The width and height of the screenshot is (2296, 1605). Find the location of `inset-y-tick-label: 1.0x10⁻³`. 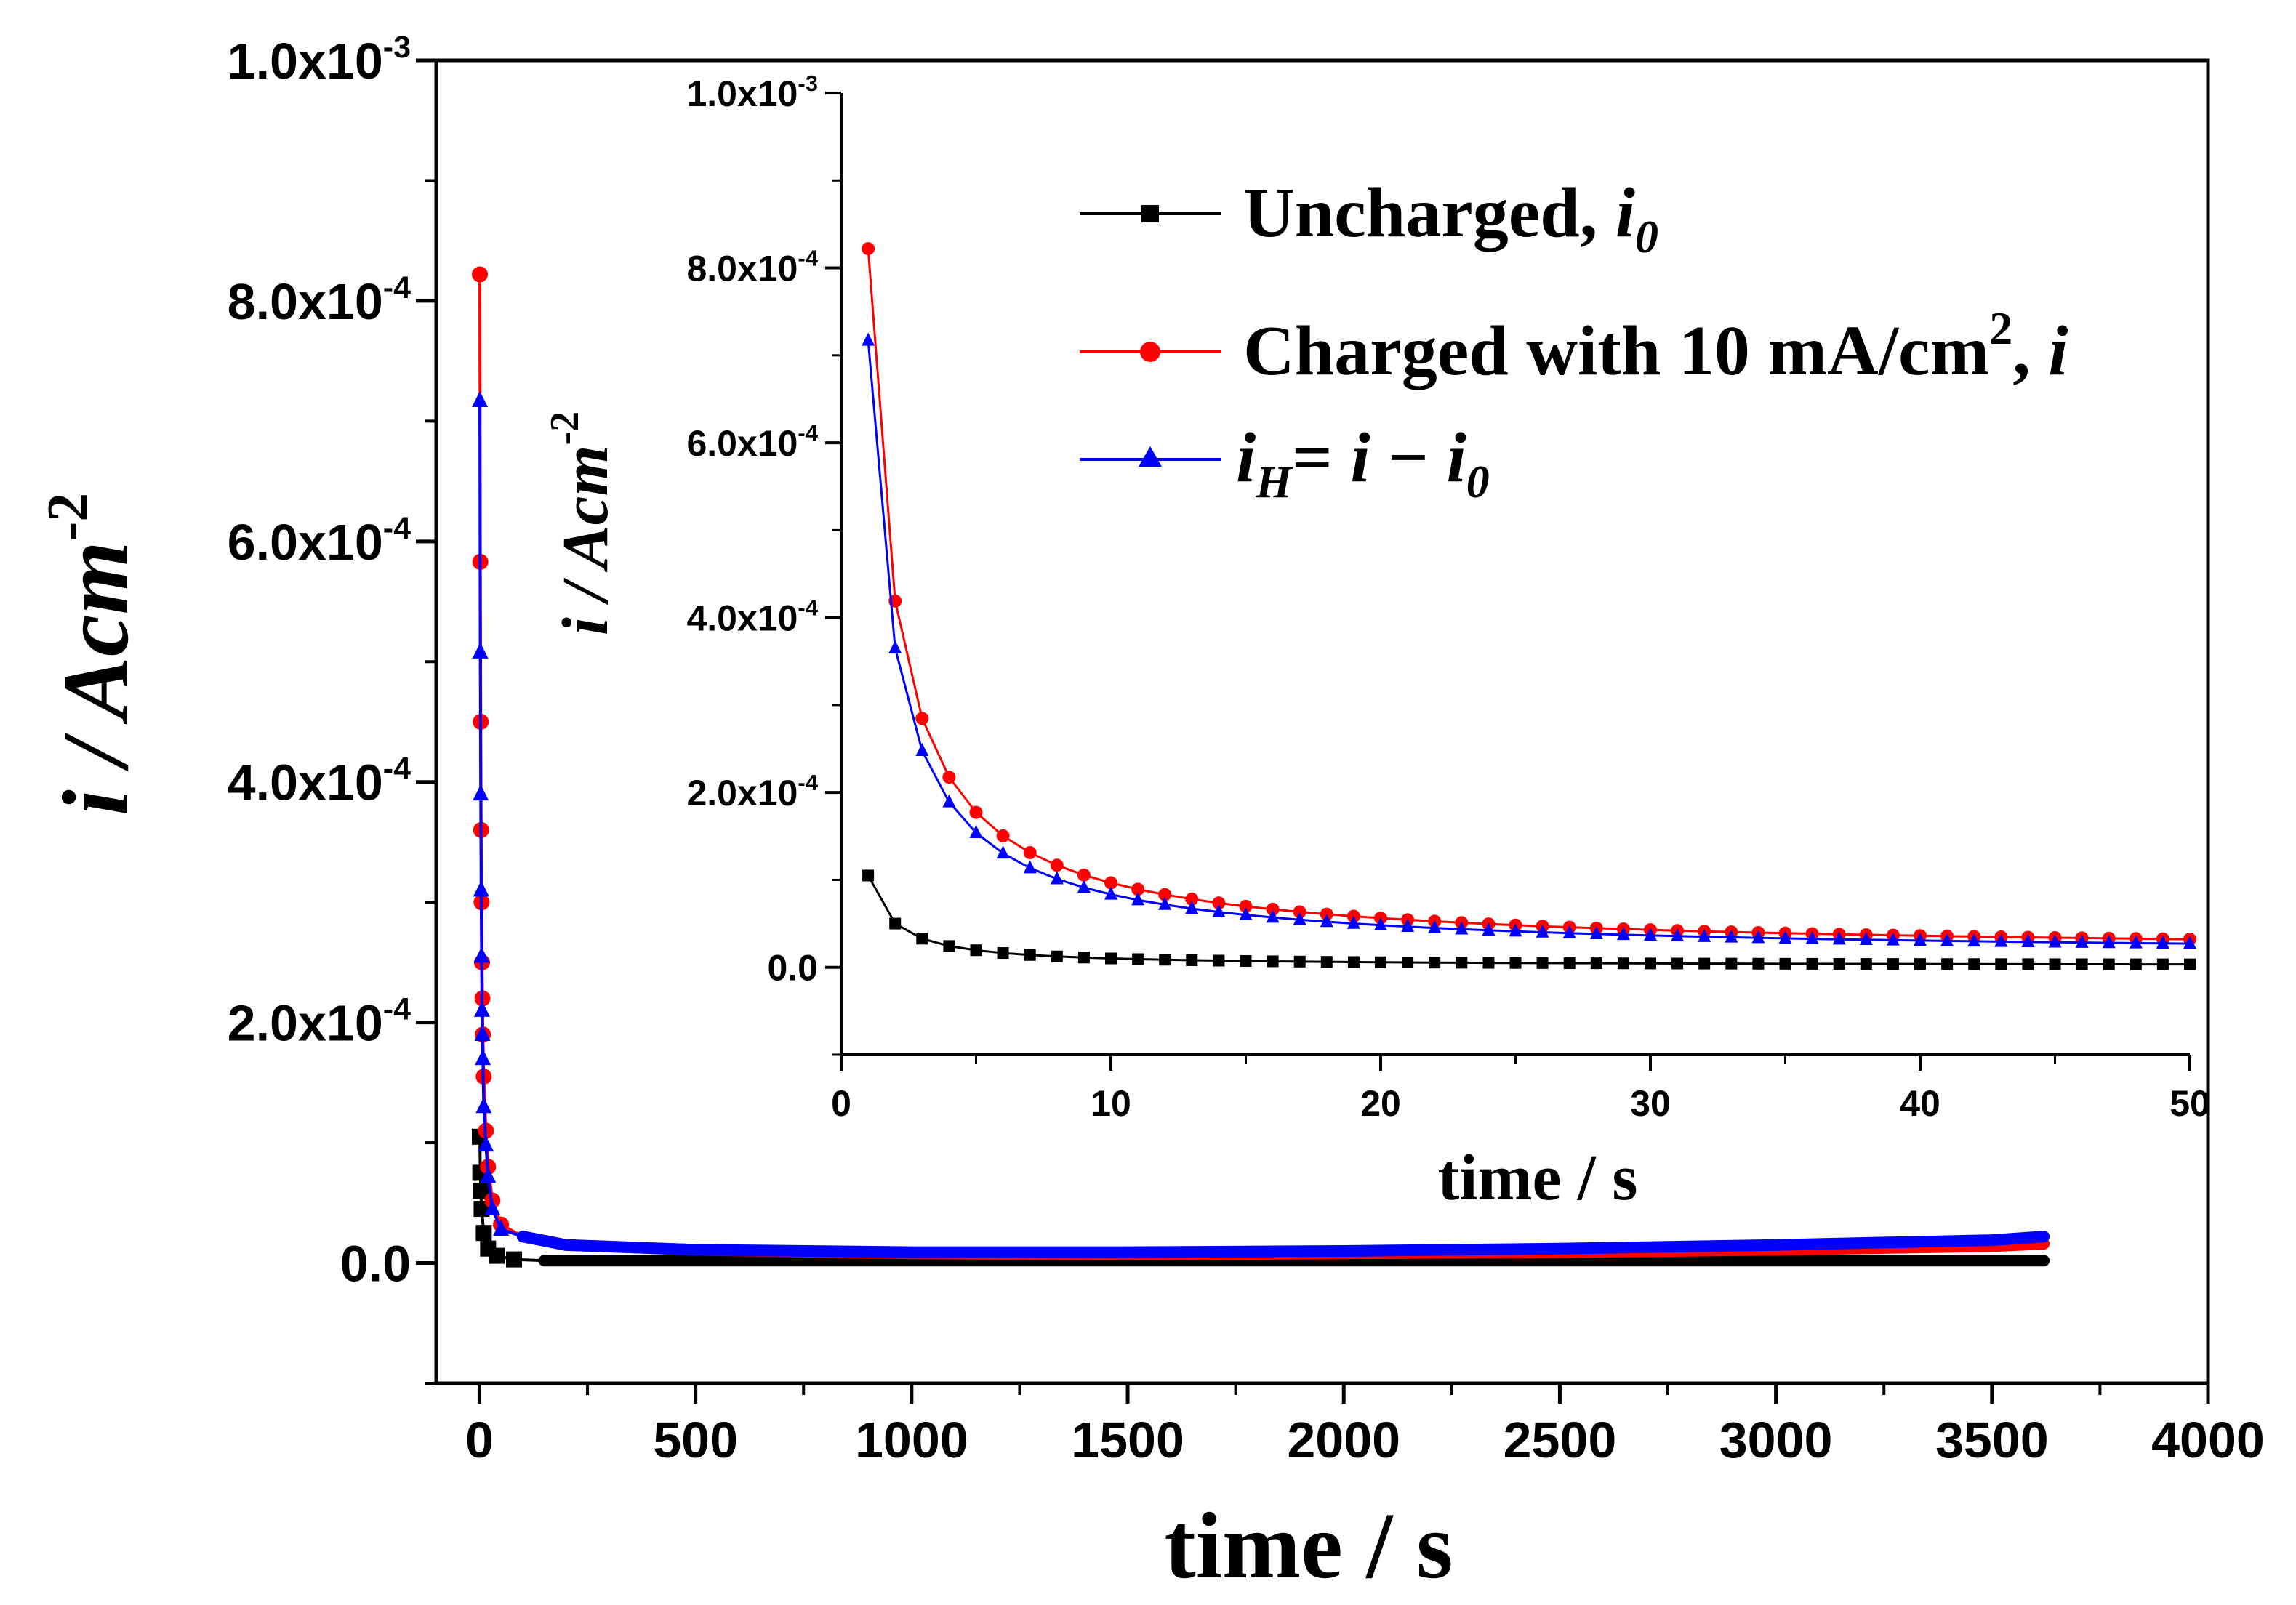

inset-y-tick-label: 1.0x10⁻³ is located at coordinates (752, 92).